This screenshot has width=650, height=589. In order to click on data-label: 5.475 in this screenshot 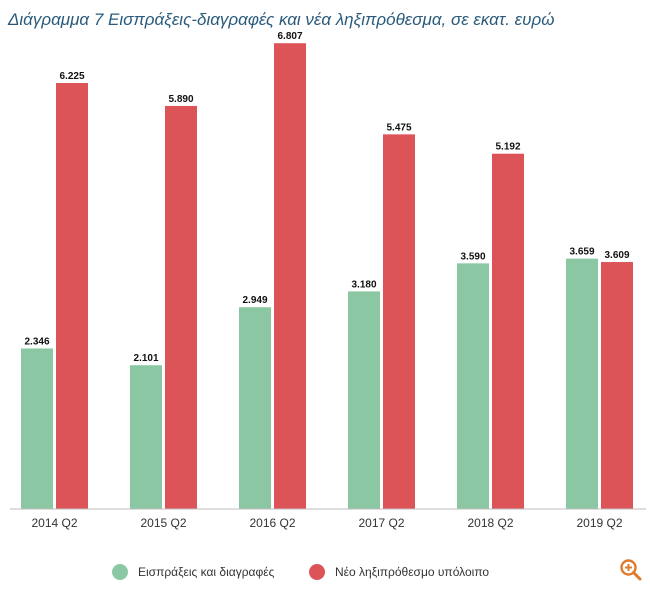, I will do `click(398, 127)`.